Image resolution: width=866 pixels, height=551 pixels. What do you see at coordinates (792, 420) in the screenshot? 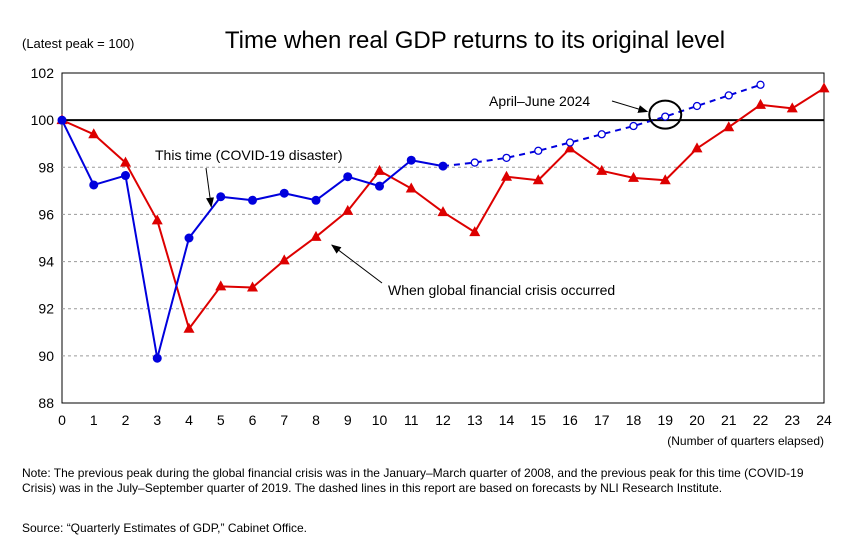
I see `x-tick-label-23: 23` at bounding box center [792, 420].